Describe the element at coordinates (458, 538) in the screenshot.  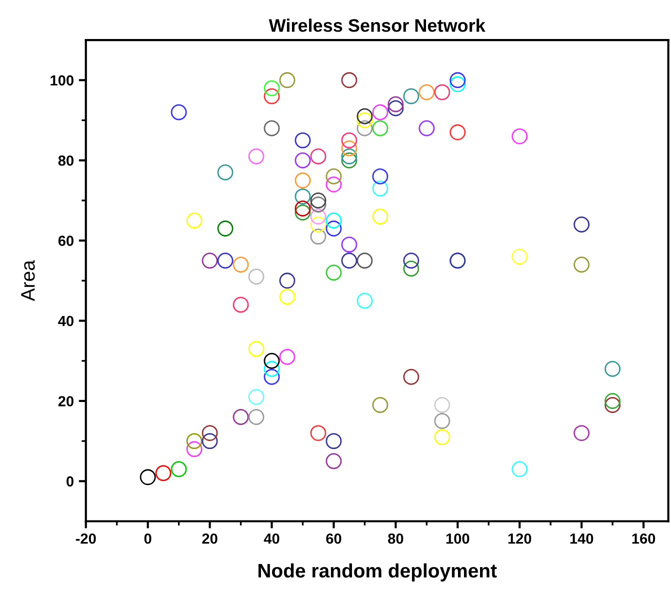
I see `x-tick-label: 100` at that location.